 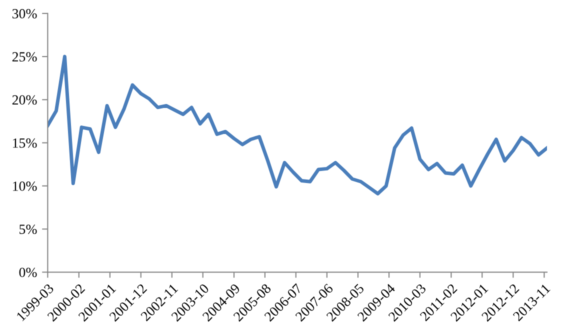 What do you see at coordinates (24, 57) in the screenshot?
I see `y-tick-label: 25%` at bounding box center [24, 57].